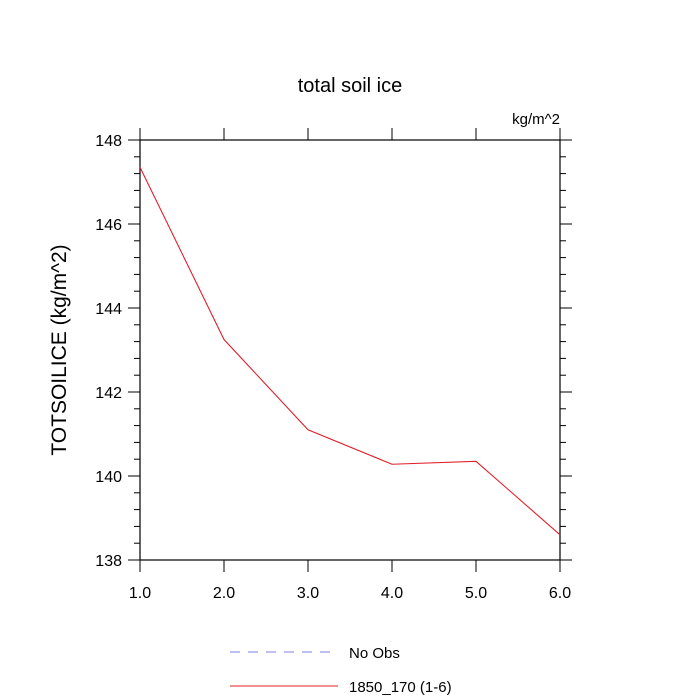  I want to click on x-tick-label: 1.0, so click(140, 593).